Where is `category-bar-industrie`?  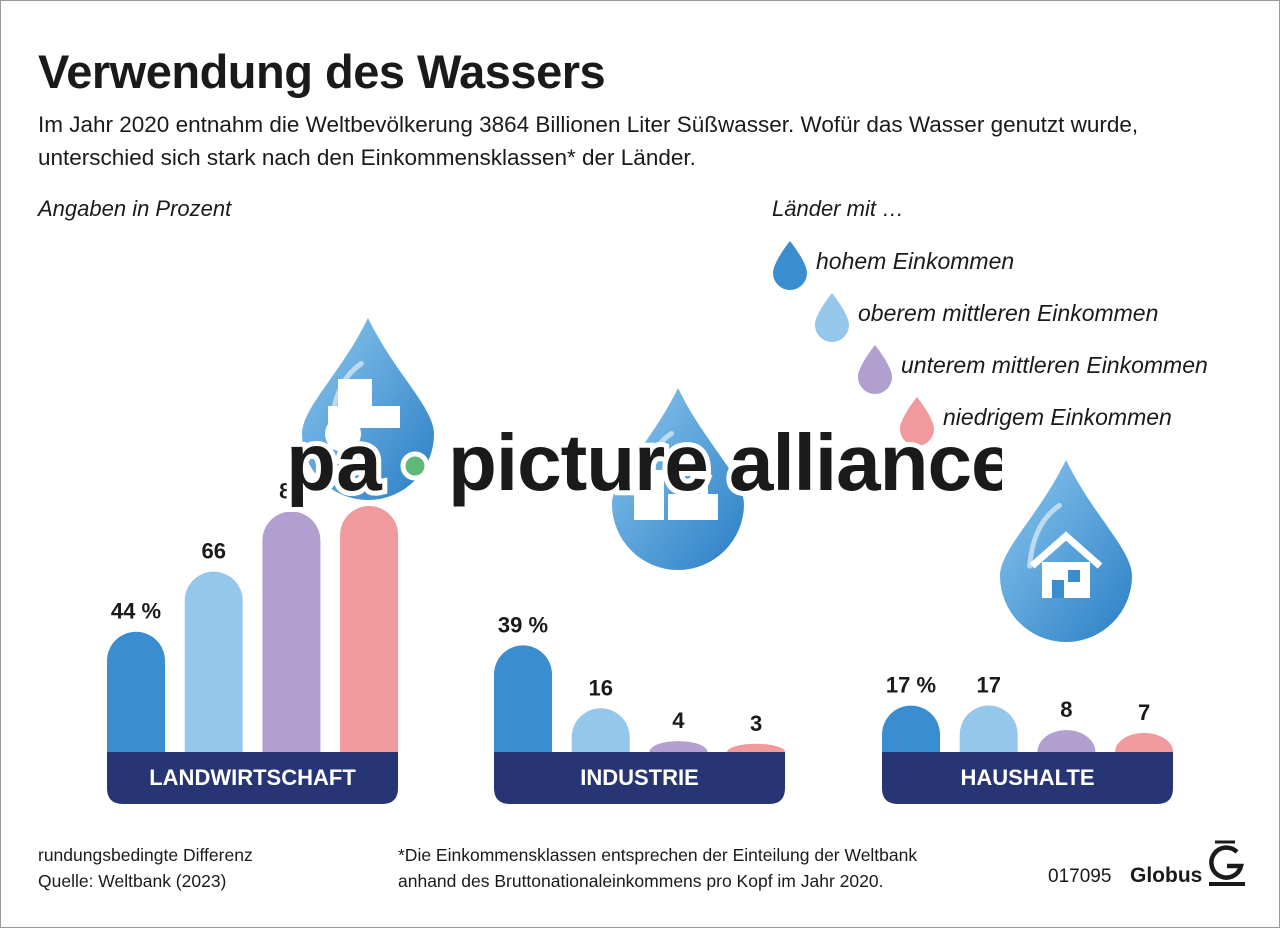
category-bar-industrie is located at coordinates (639, 778).